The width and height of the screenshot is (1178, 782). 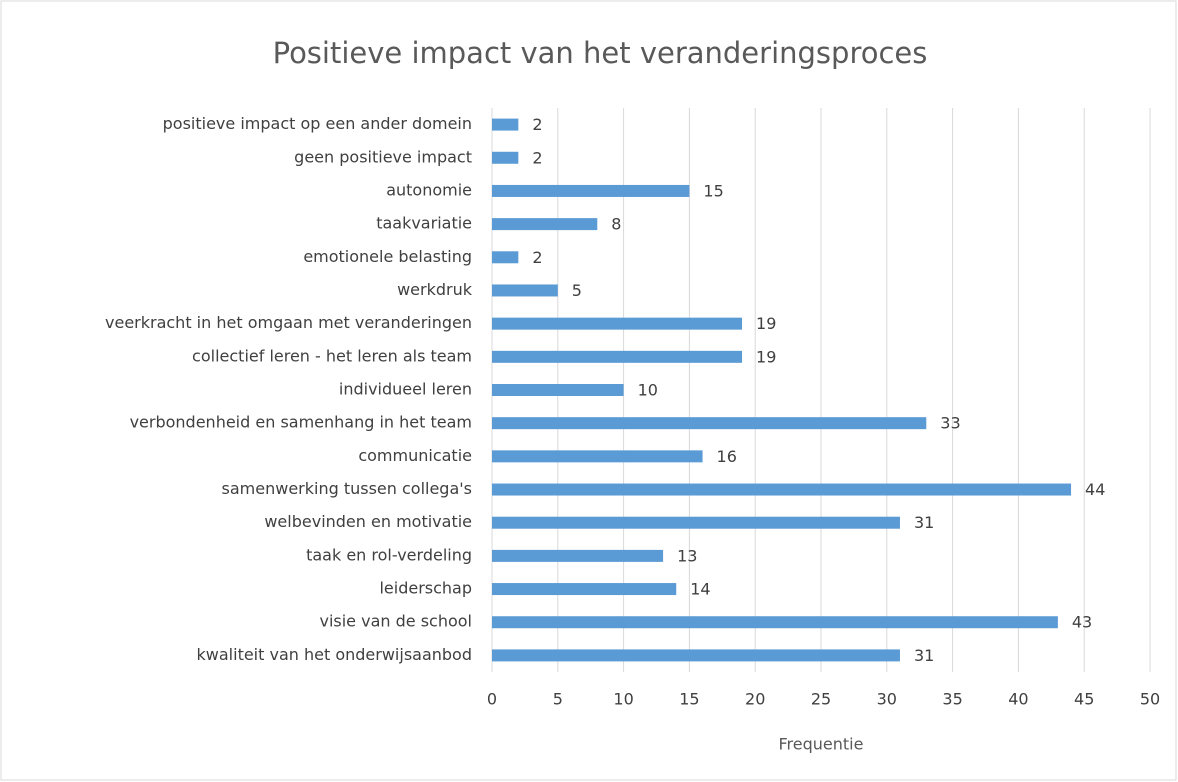 I want to click on x-tick-label: 10, so click(x=623, y=699).